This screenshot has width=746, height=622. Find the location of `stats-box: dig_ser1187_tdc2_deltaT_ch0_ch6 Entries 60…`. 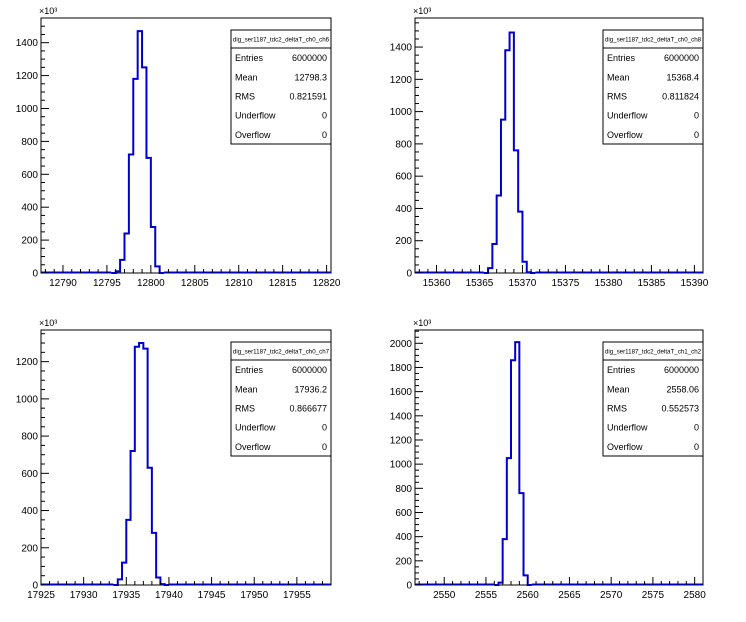

stats-box: dig_ser1187_tdc2_deltaT_ch0_ch6 Entries 60… is located at coordinates (281, 87).